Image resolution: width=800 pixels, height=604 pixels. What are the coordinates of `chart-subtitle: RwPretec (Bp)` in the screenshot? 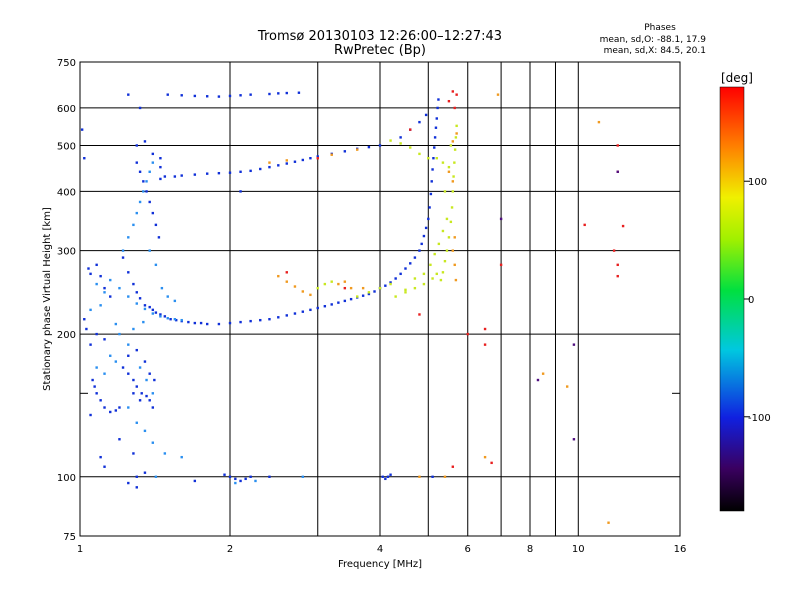 It's located at (380, 50).